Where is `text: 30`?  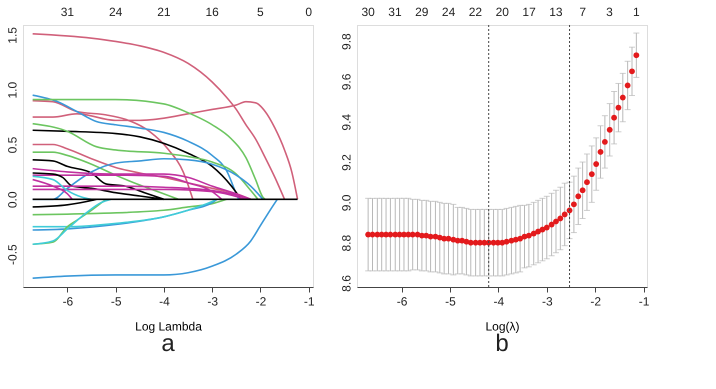 text: 30 is located at coordinates (368, 12).